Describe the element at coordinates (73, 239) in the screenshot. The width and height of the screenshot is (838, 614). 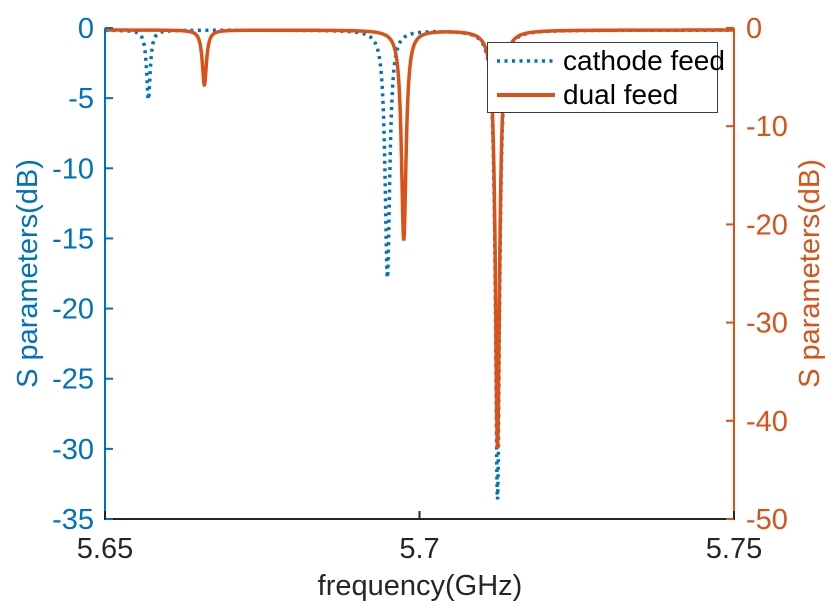
I see `left-axis-tick-label: -15` at that location.